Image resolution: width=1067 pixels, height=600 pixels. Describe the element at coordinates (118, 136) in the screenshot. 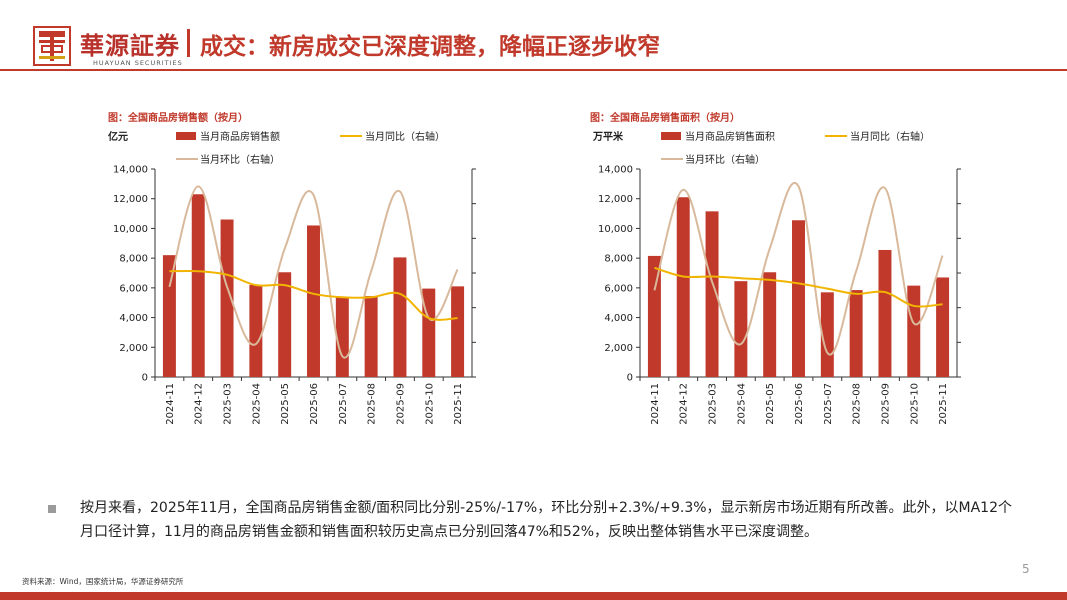

I see `unit-label: 亿元` at that location.